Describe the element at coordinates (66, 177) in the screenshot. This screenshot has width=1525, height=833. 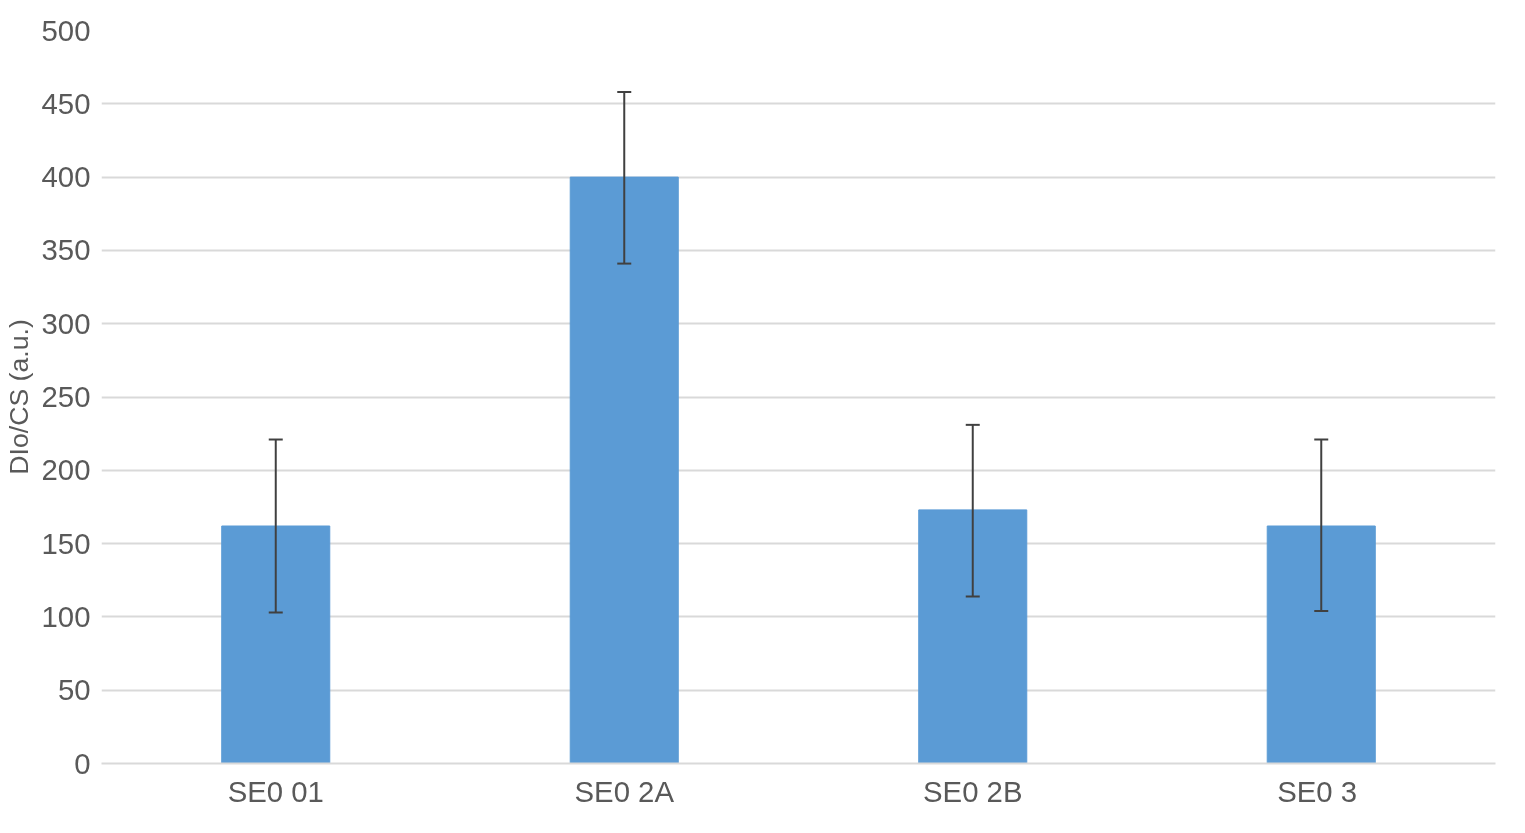
I see `y-tick-label: 400` at that location.